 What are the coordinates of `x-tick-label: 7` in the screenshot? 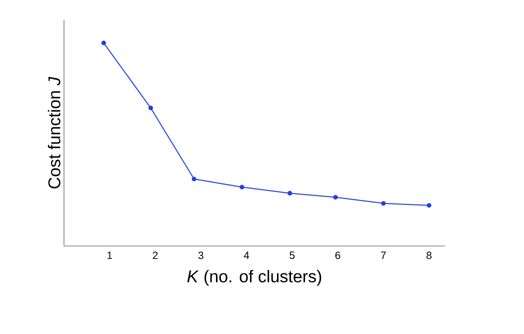 It's located at (383, 255).